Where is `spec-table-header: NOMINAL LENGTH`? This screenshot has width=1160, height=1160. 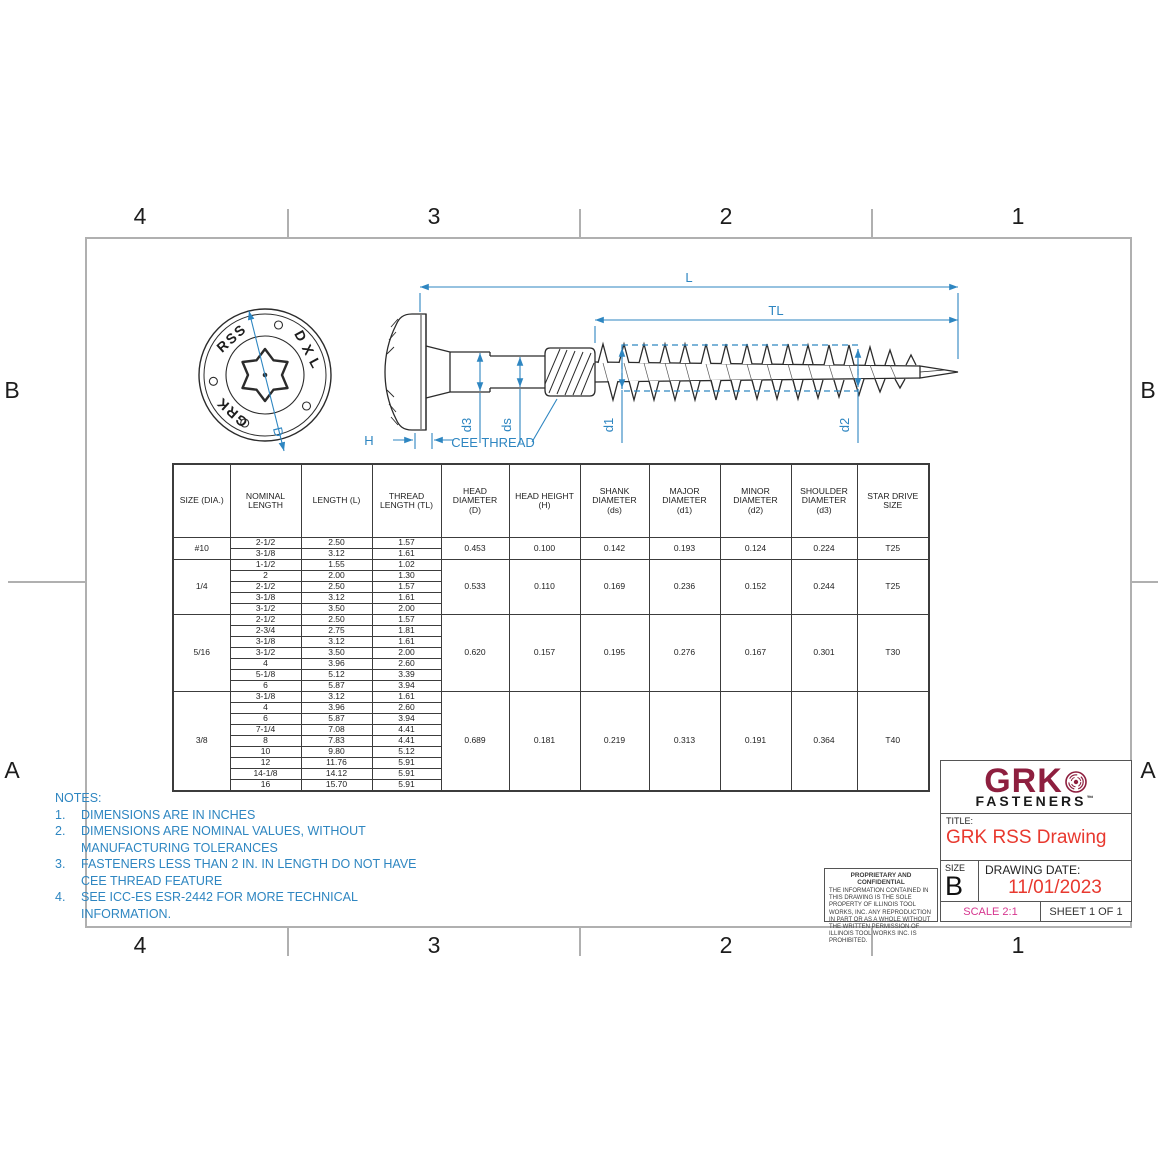
spec-table-header: NOMINAL LENGTH is located at coordinates (265, 500).